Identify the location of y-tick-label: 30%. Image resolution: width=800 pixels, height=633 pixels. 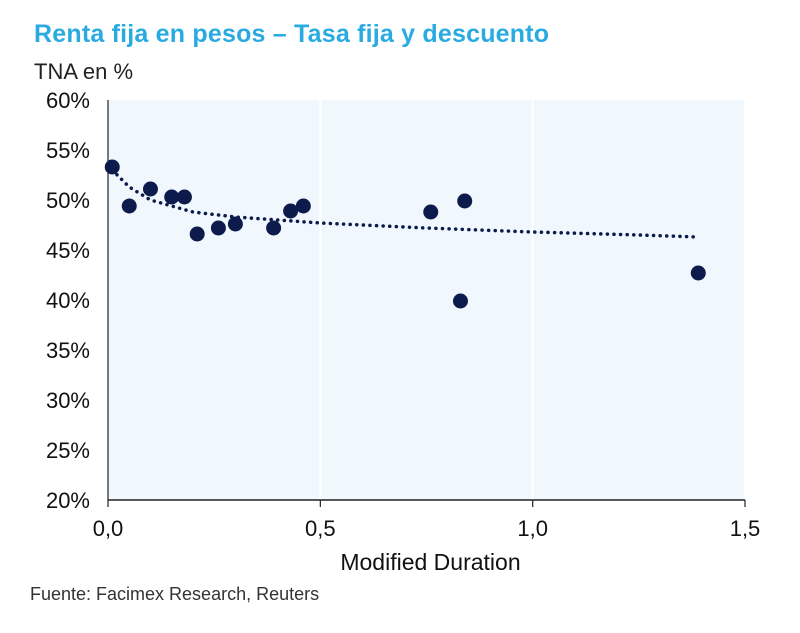
(68, 400).